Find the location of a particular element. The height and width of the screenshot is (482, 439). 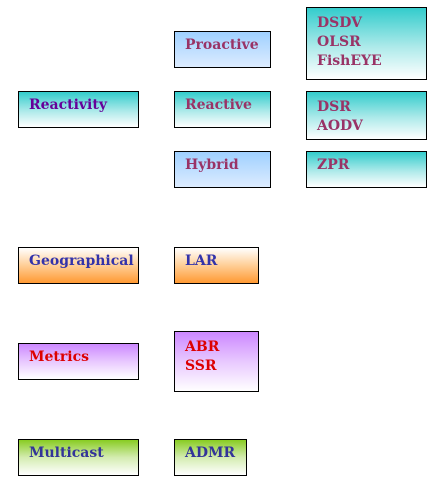

protocol-fisheye: FishEYE is located at coordinates (349, 61).